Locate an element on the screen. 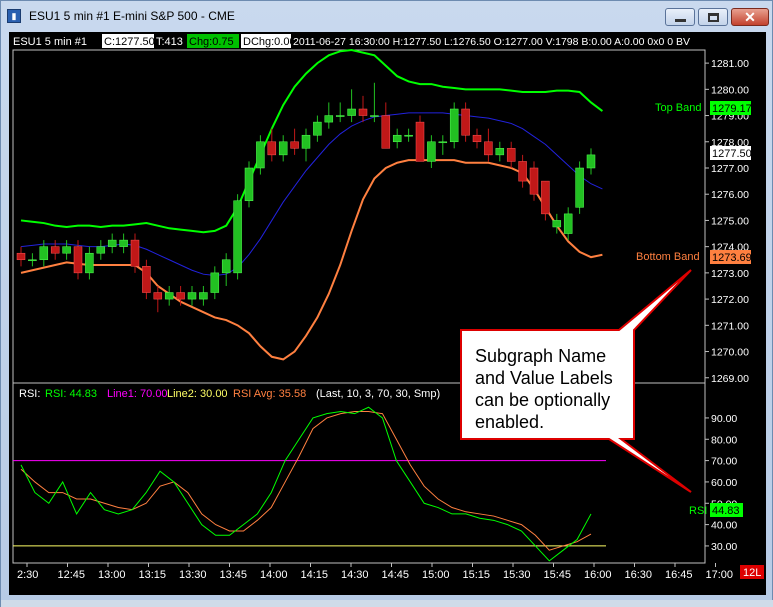 This screenshot has height=607, width=773. callout-shape is located at coordinates (576, 381).